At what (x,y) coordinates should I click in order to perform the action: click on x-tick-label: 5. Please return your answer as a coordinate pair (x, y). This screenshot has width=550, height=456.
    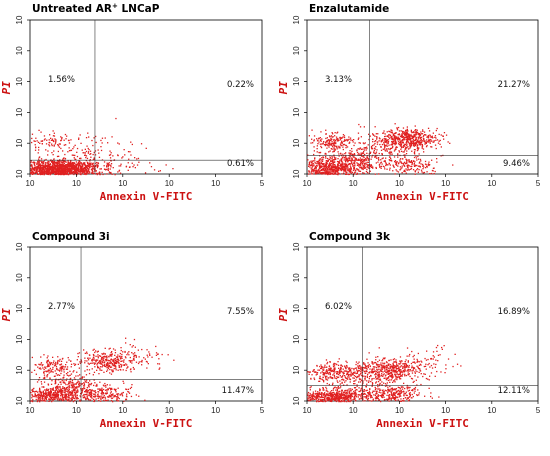
    Looking at the image, I should click on (538, 183).